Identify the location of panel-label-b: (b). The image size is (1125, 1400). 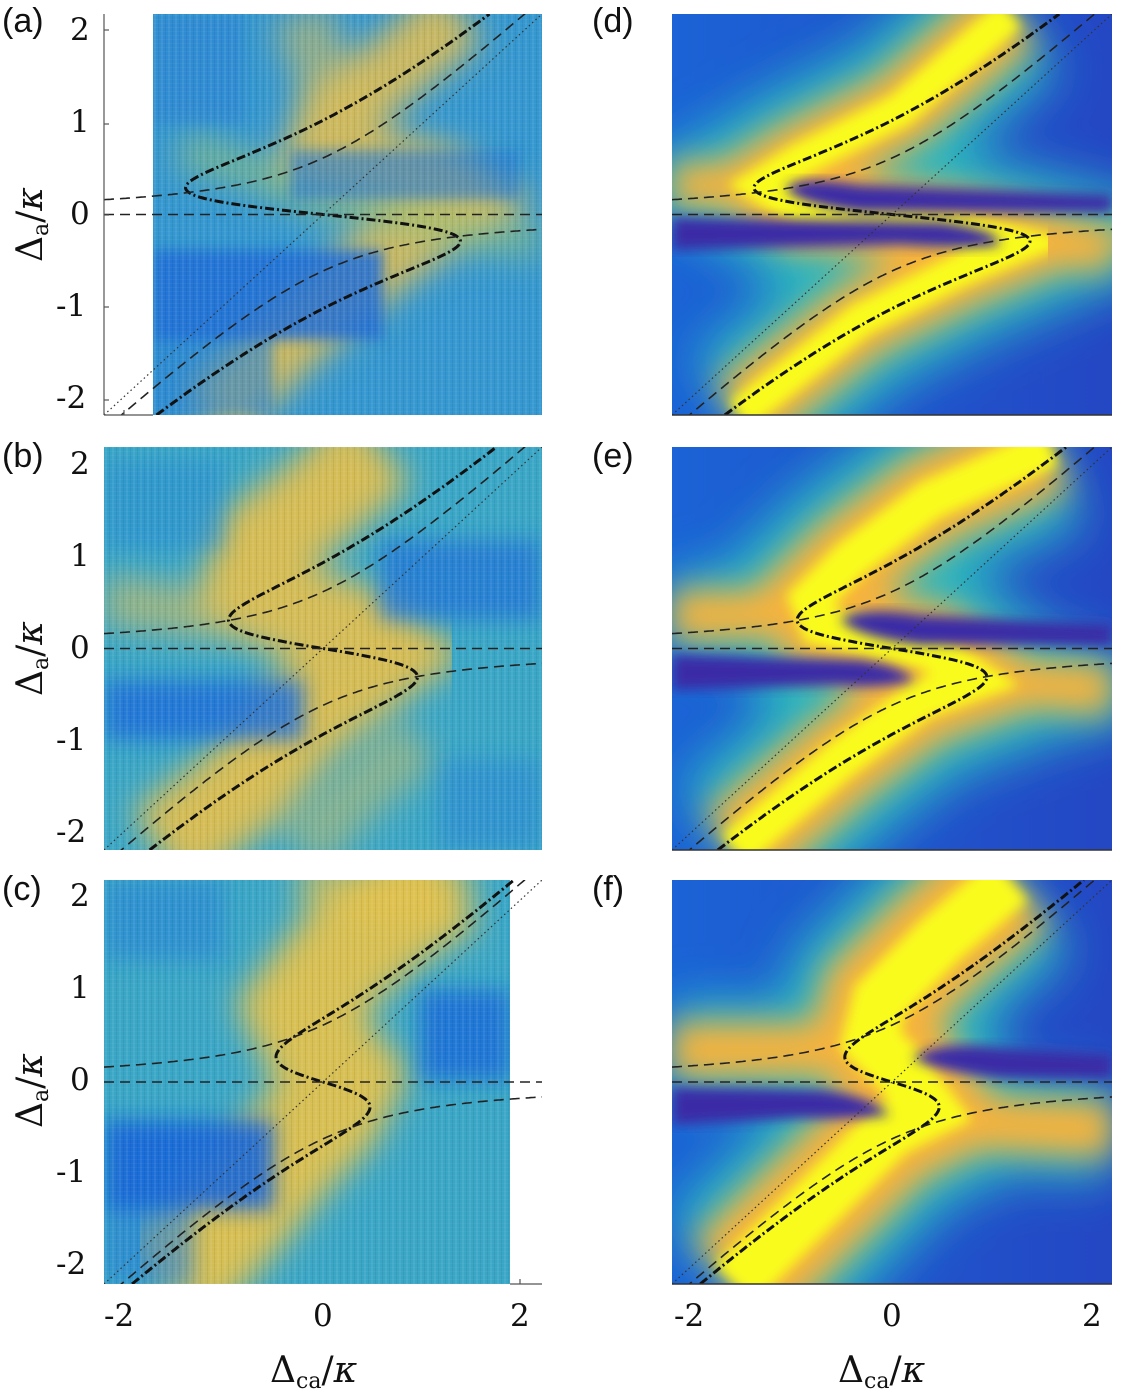
(23, 456).